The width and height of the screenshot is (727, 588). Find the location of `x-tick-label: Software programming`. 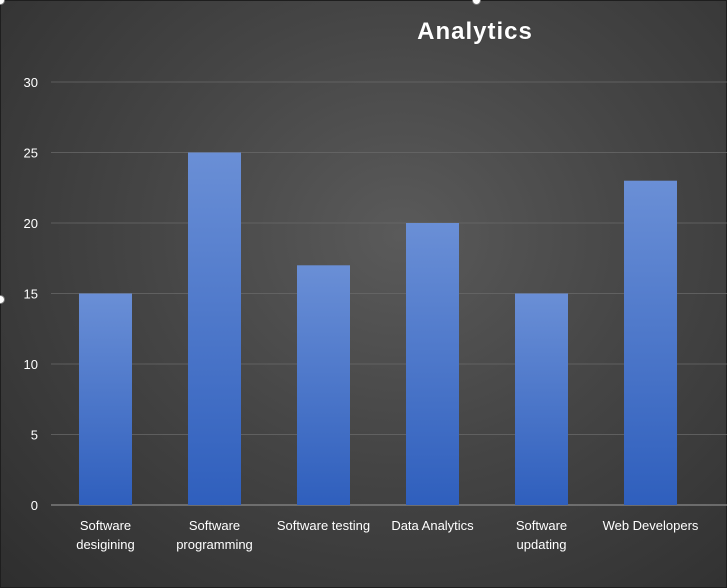

x-tick-label: Software programming is located at coordinates (214, 535).